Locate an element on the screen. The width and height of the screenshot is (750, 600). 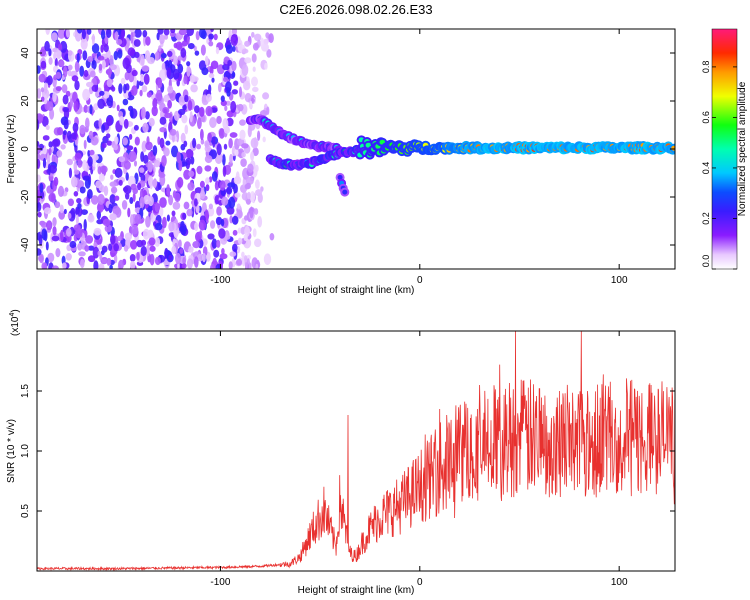
colorbar-gradient is located at coordinates (724, 149).